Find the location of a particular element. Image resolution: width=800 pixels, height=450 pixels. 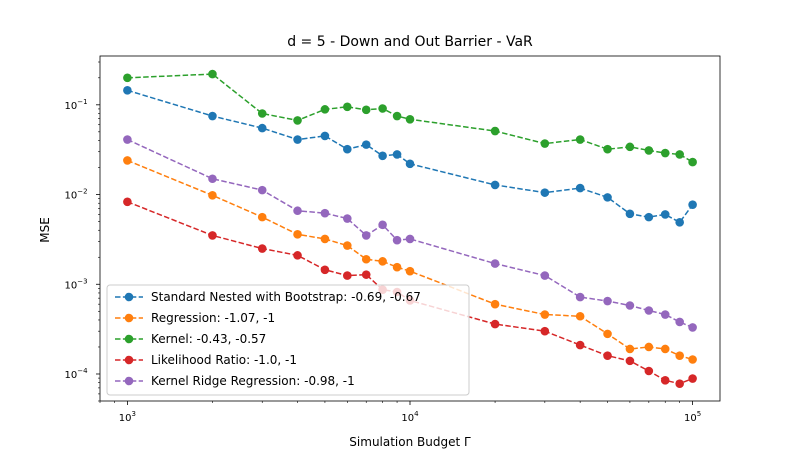

x-tick-label: 10³ is located at coordinates (127, 417).